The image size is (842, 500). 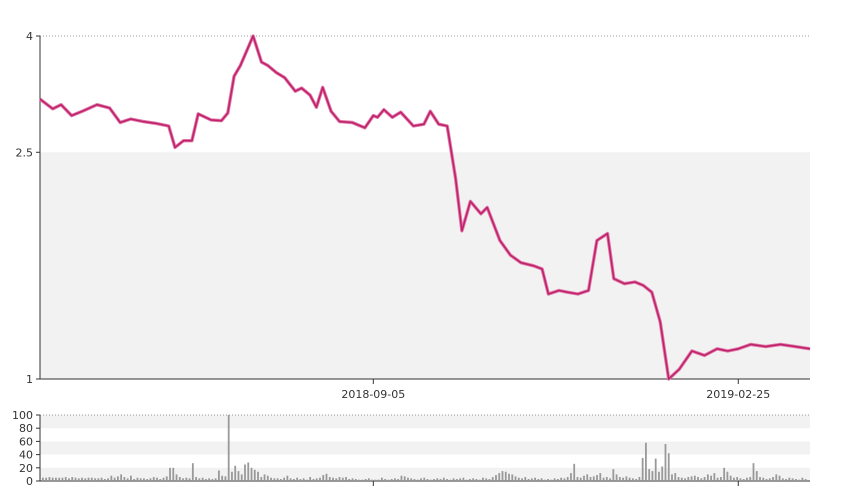 What do you see at coordinates (29, 379) in the screenshot?
I see `price-y-tick-label: 1` at bounding box center [29, 379].